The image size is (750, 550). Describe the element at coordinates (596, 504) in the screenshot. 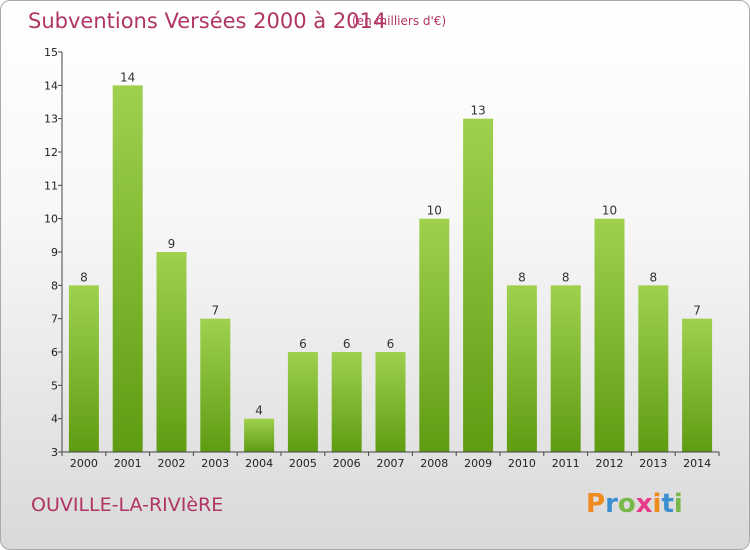

I see `logo-letter: P` at that location.